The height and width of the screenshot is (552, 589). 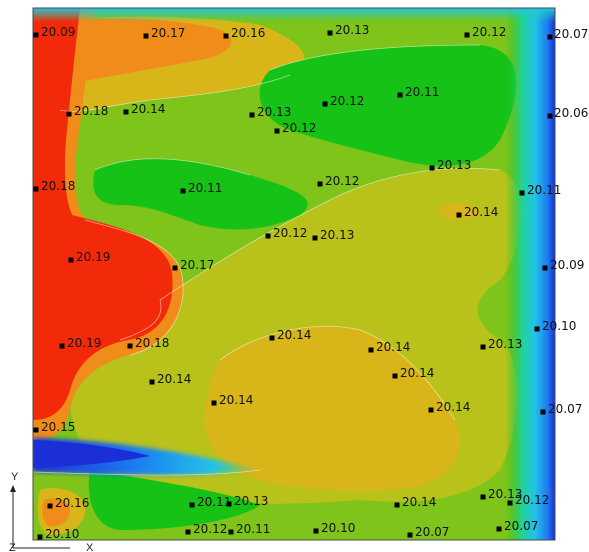 I want to click on probe-value-label: 20.17, so click(x=197, y=265).